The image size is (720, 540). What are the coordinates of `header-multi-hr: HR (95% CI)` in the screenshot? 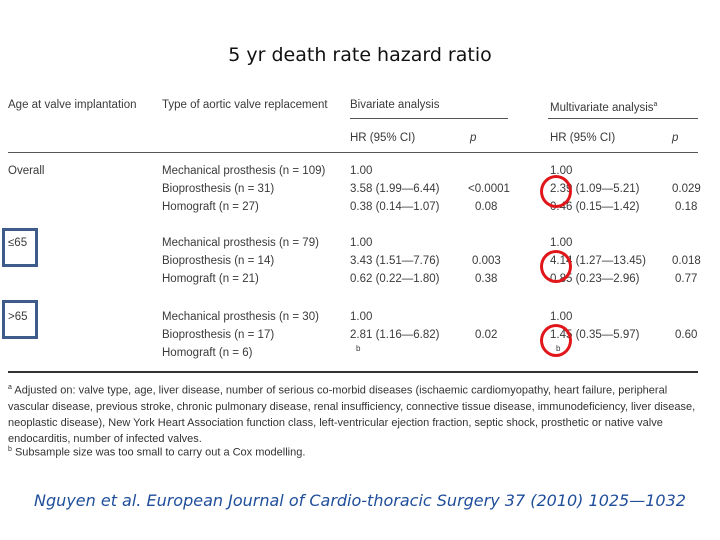 It's located at (583, 138).